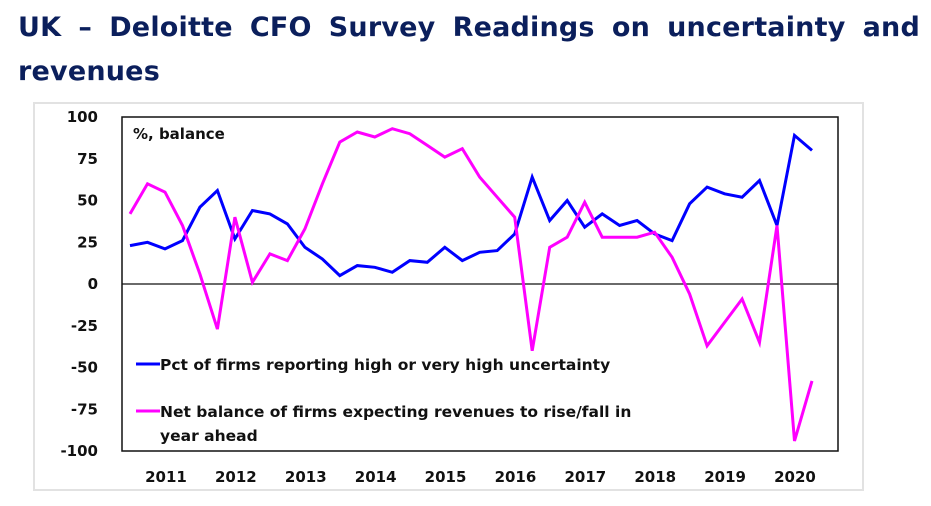 This screenshot has height=506, width=931. Describe the element at coordinates (376, 477) in the screenshot. I see `x-tick-label: 2014` at that location.